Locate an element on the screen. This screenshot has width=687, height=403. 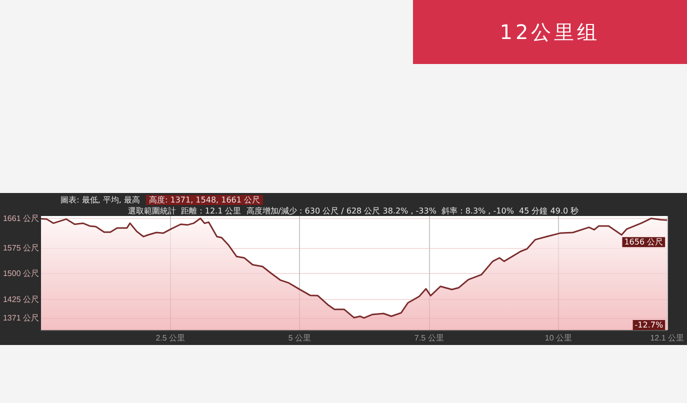
x-tick-label: 7.5 公里 is located at coordinates (429, 338).